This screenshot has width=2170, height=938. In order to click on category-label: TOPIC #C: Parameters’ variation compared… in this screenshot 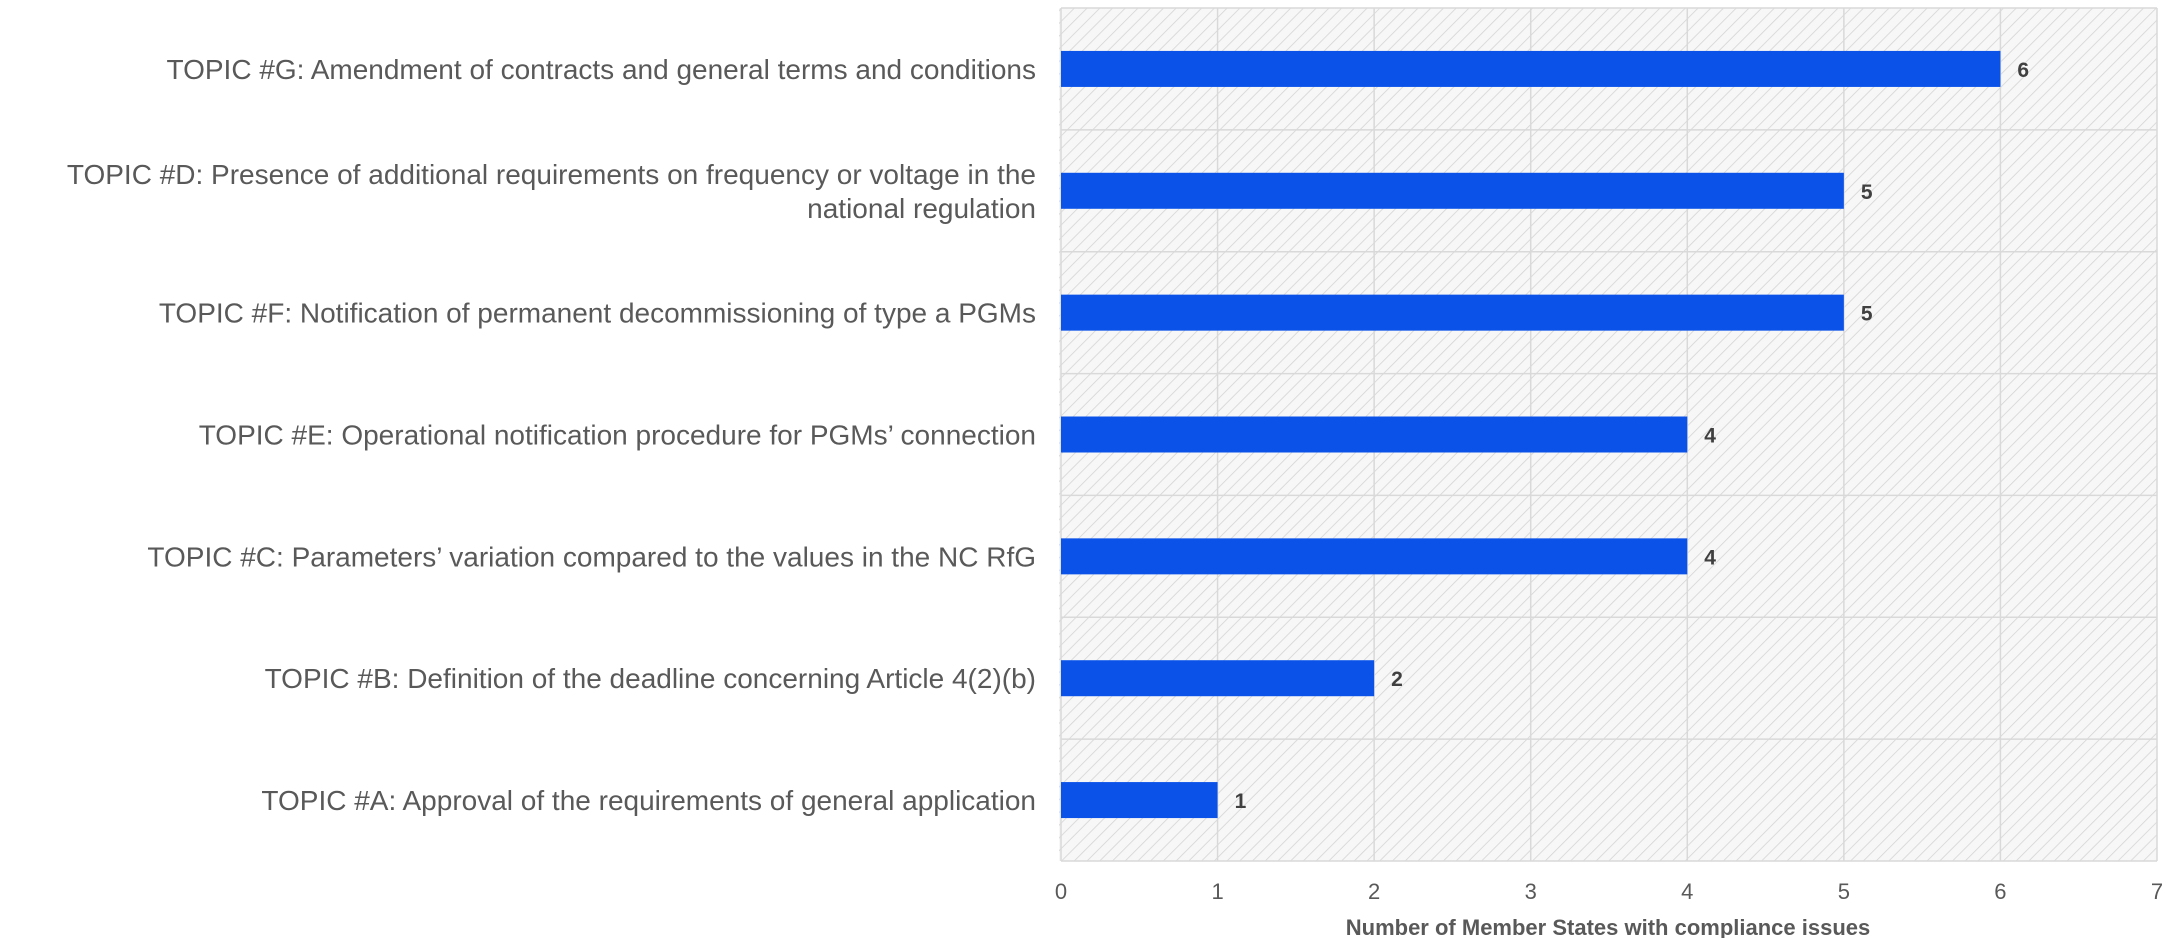, I will do `click(591, 556)`.